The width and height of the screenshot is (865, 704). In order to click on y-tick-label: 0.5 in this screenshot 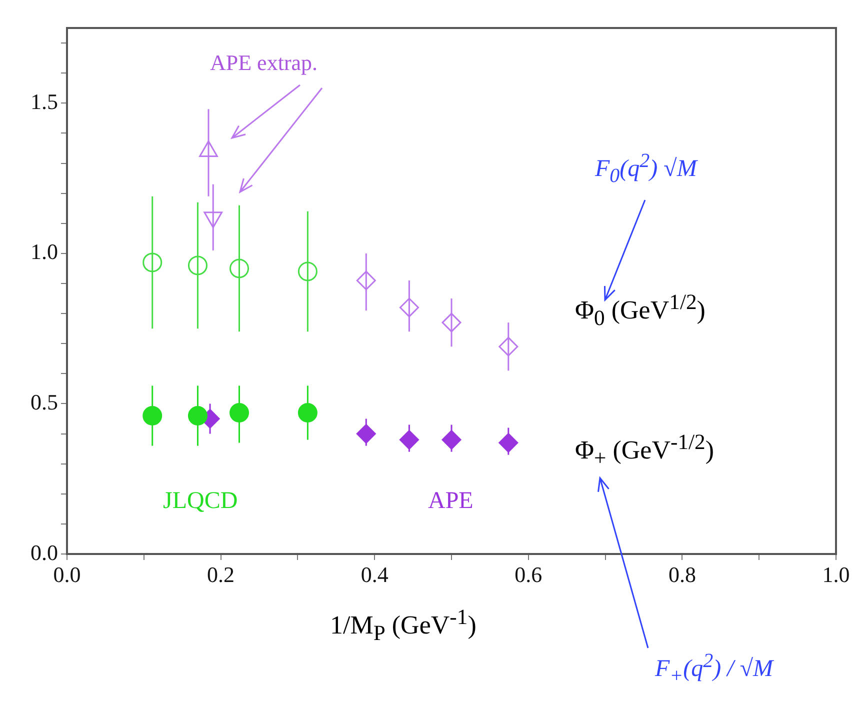, I will do `click(44, 401)`.